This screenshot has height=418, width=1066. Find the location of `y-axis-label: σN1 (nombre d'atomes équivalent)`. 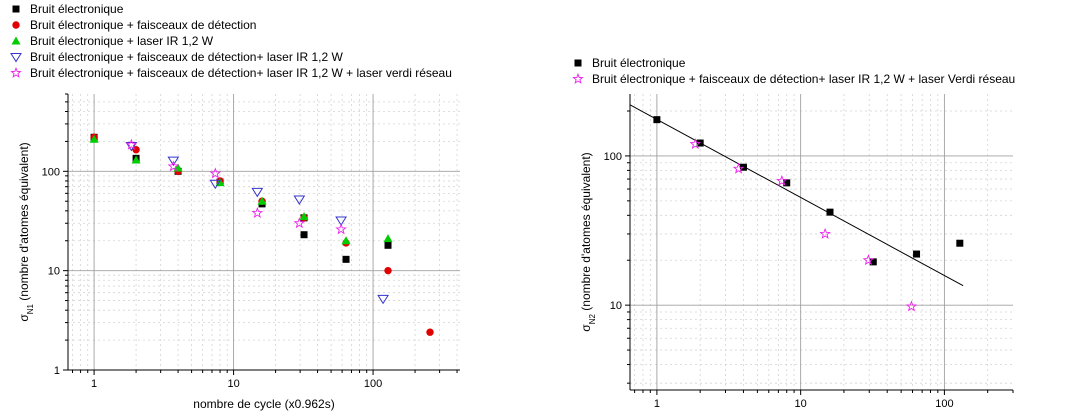

y-axis-label: σN1 (nombre d'atomes équivalent) is located at coordinates (26, 231).